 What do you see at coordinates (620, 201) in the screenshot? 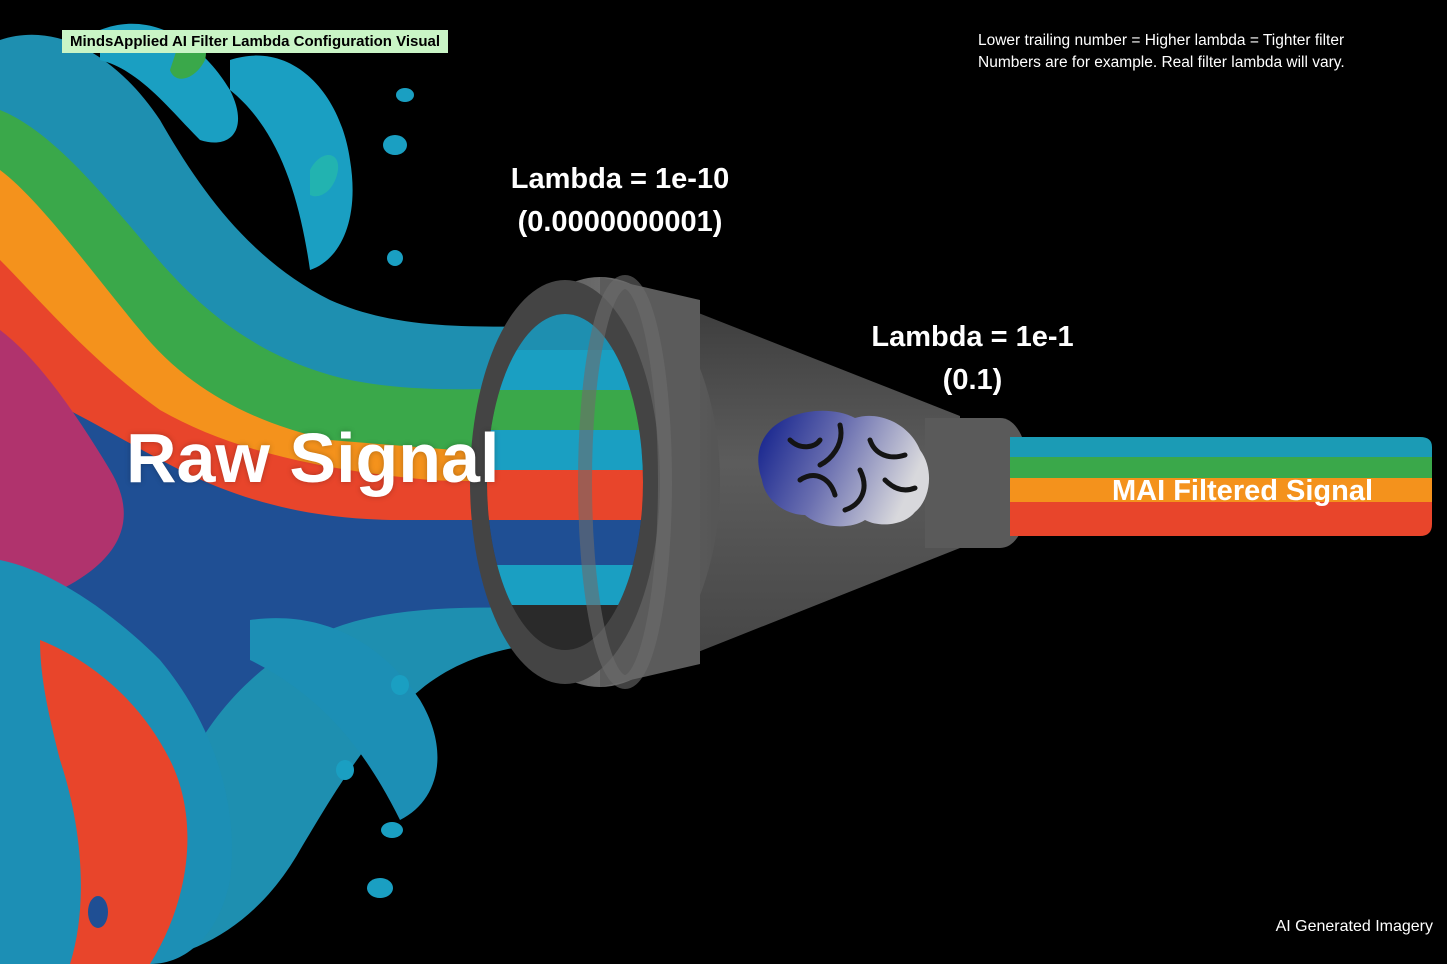
I see `inlet-lambda-label: Lambda = 1e-10 (0.0000000001)` at bounding box center [620, 201].